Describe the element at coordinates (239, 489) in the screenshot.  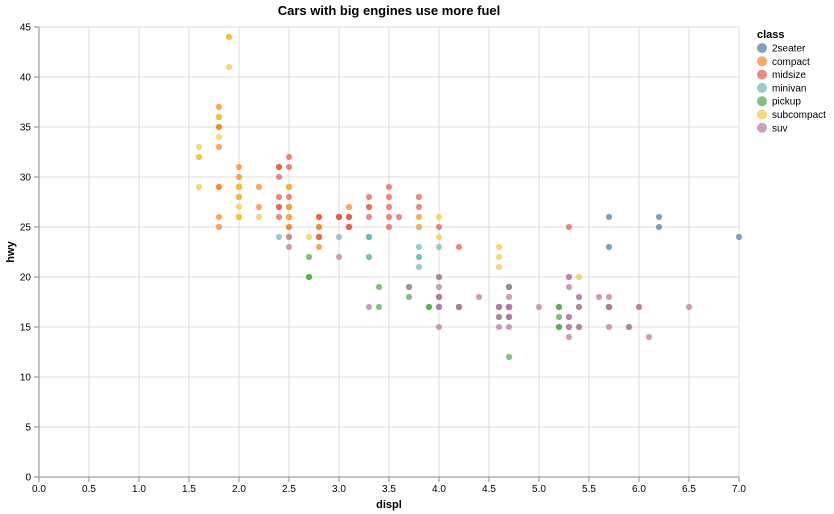
I see `x-tick-label: 2.0` at that location.